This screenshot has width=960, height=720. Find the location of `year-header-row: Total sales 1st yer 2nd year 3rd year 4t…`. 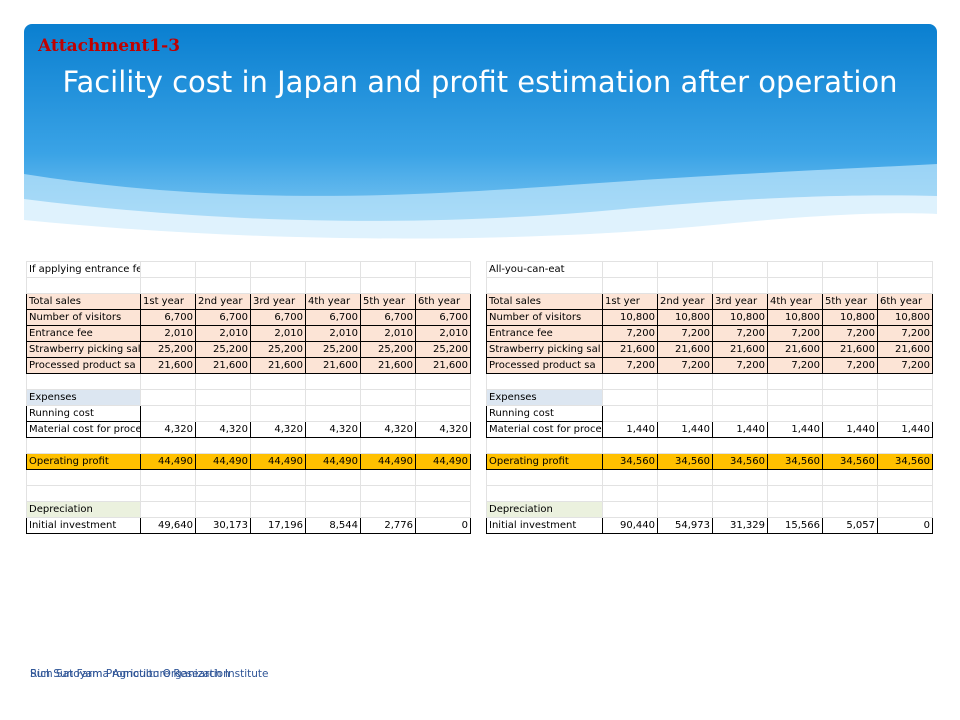

year-header-row: Total sales 1st yer 2nd year 3rd year 4t… is located at coordinates (709, 301).